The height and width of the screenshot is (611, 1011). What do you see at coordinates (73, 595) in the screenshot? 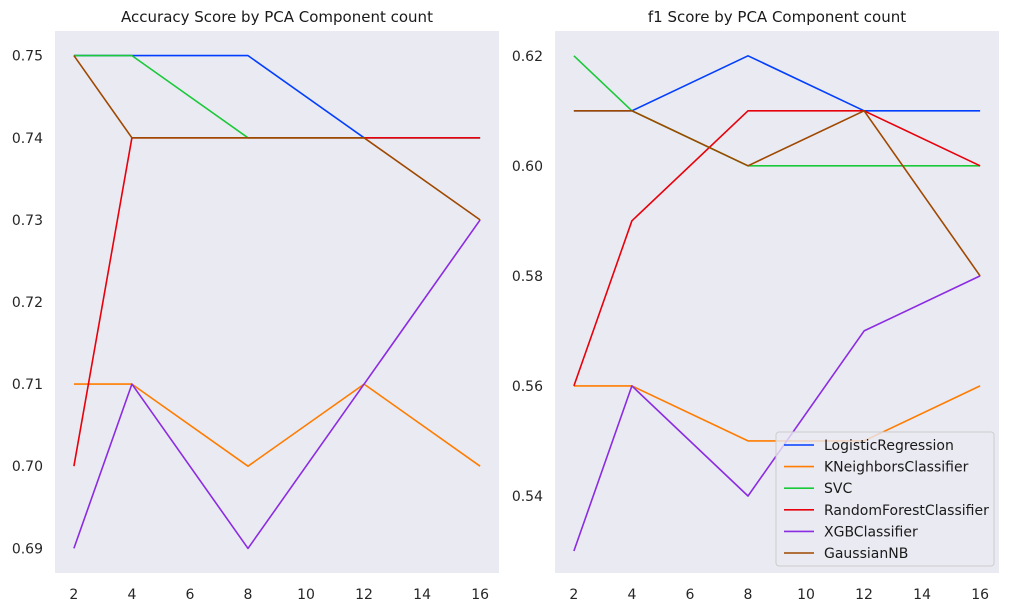
I see `accuracy-x-tick-label: 2` at bounding box center [73, 595].